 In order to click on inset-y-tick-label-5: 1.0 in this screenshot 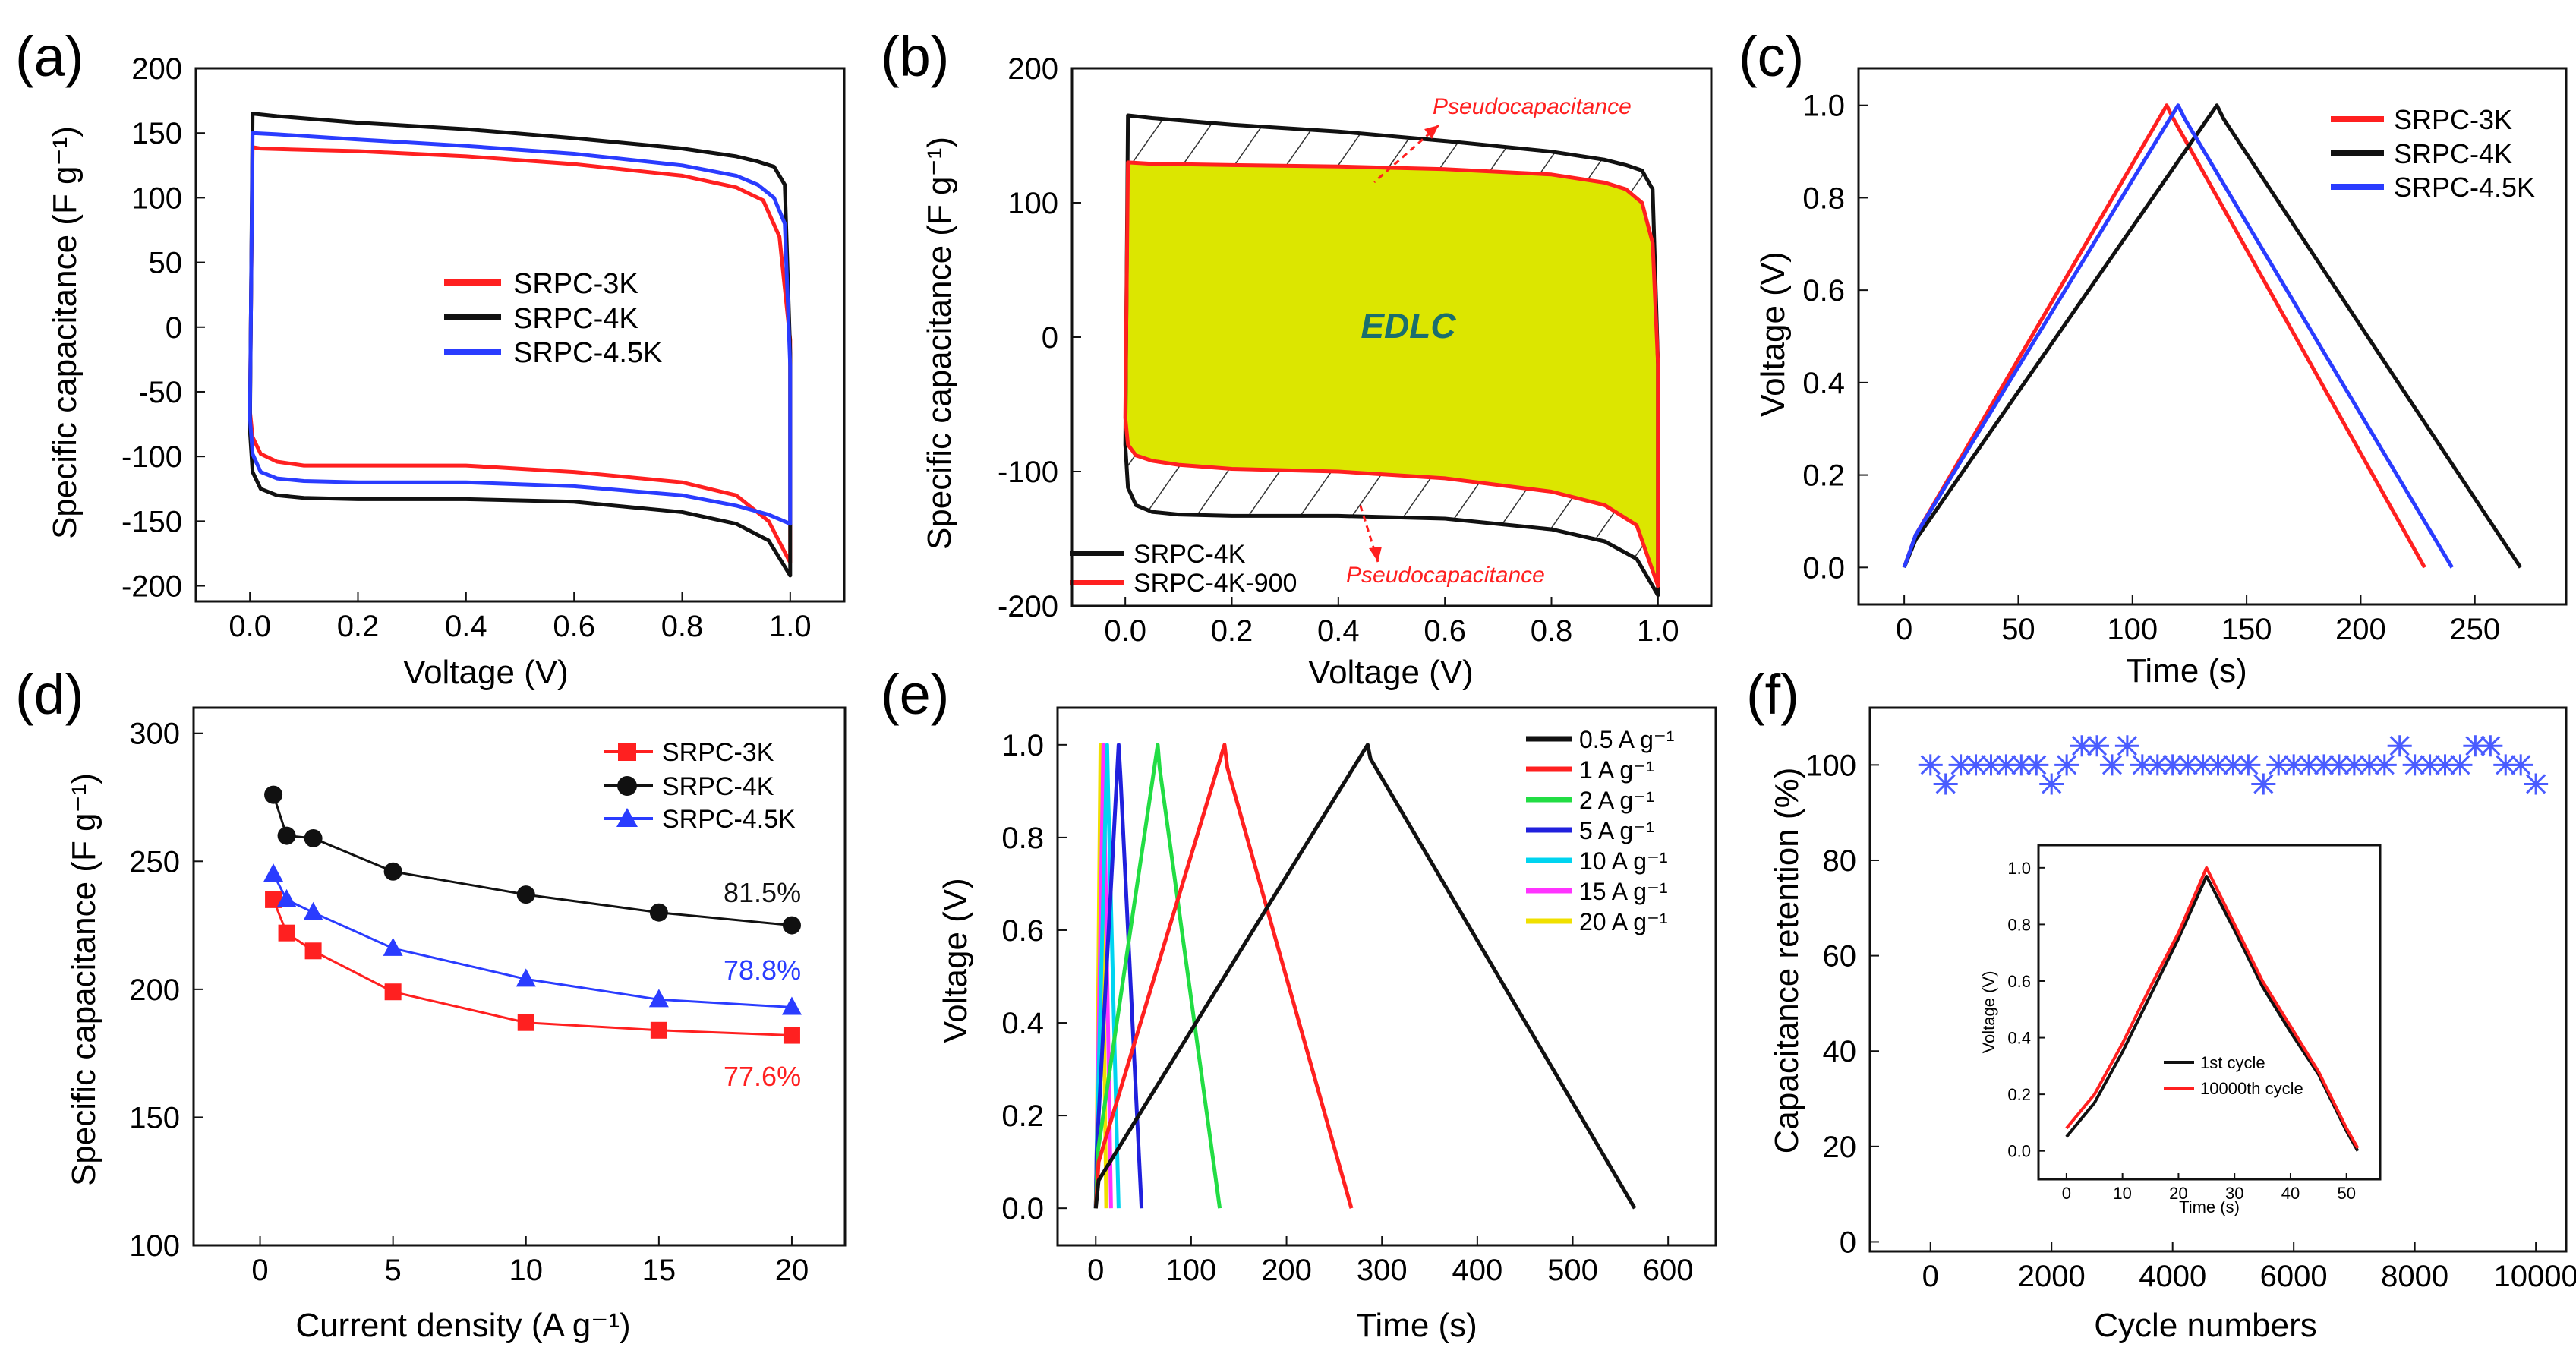, I will do `click(2019, 869)`.